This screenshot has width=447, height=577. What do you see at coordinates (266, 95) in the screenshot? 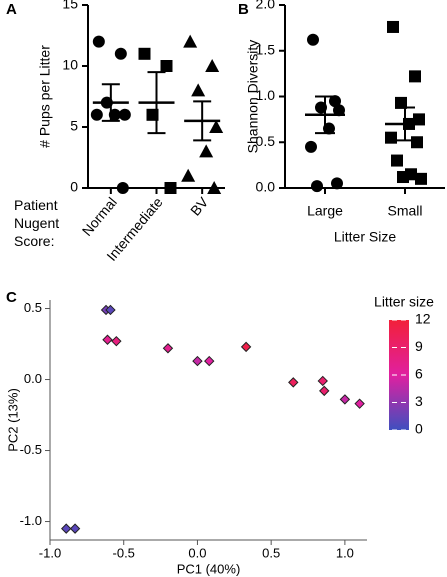
I see `y-tick-label: 1.0` at bounding box center [266, 95].